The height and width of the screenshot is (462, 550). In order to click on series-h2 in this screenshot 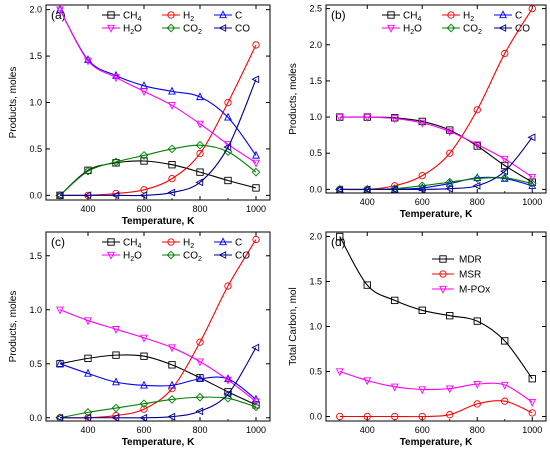, I will do `click(436, 99)`.